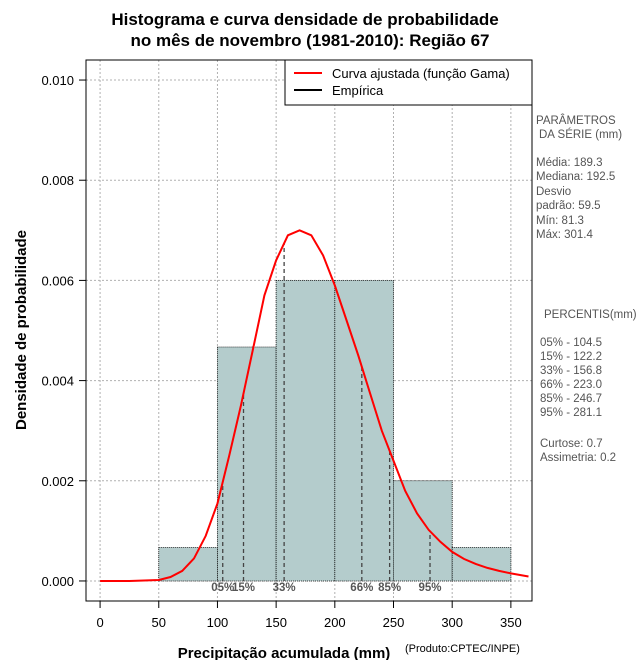  What do you see at coordinates (222, 588) in the screenshot?
I see `percentile-label: 05%` at bounding box center [222, 588].